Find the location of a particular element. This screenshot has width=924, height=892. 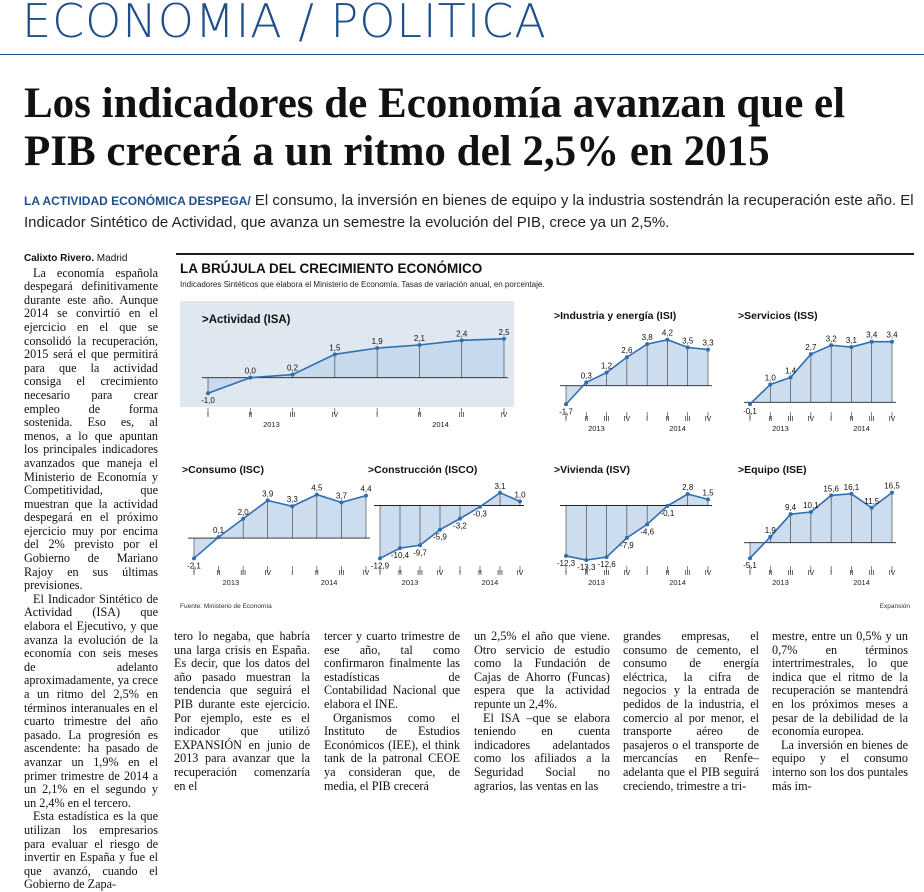

chart-data-label: 2,4 is located at coordinates (462, 333).